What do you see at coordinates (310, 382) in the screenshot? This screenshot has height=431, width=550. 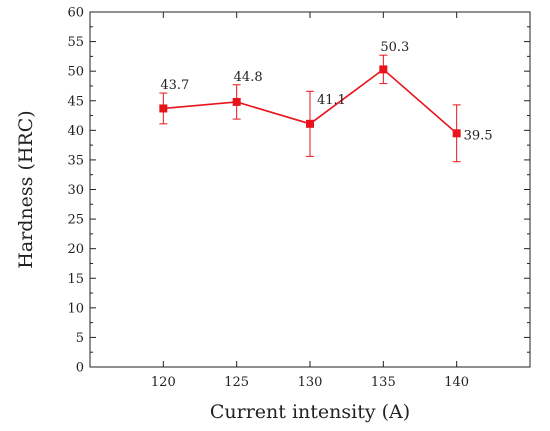 I see `x-tick-label: 130` at bounding box center [310, 382].